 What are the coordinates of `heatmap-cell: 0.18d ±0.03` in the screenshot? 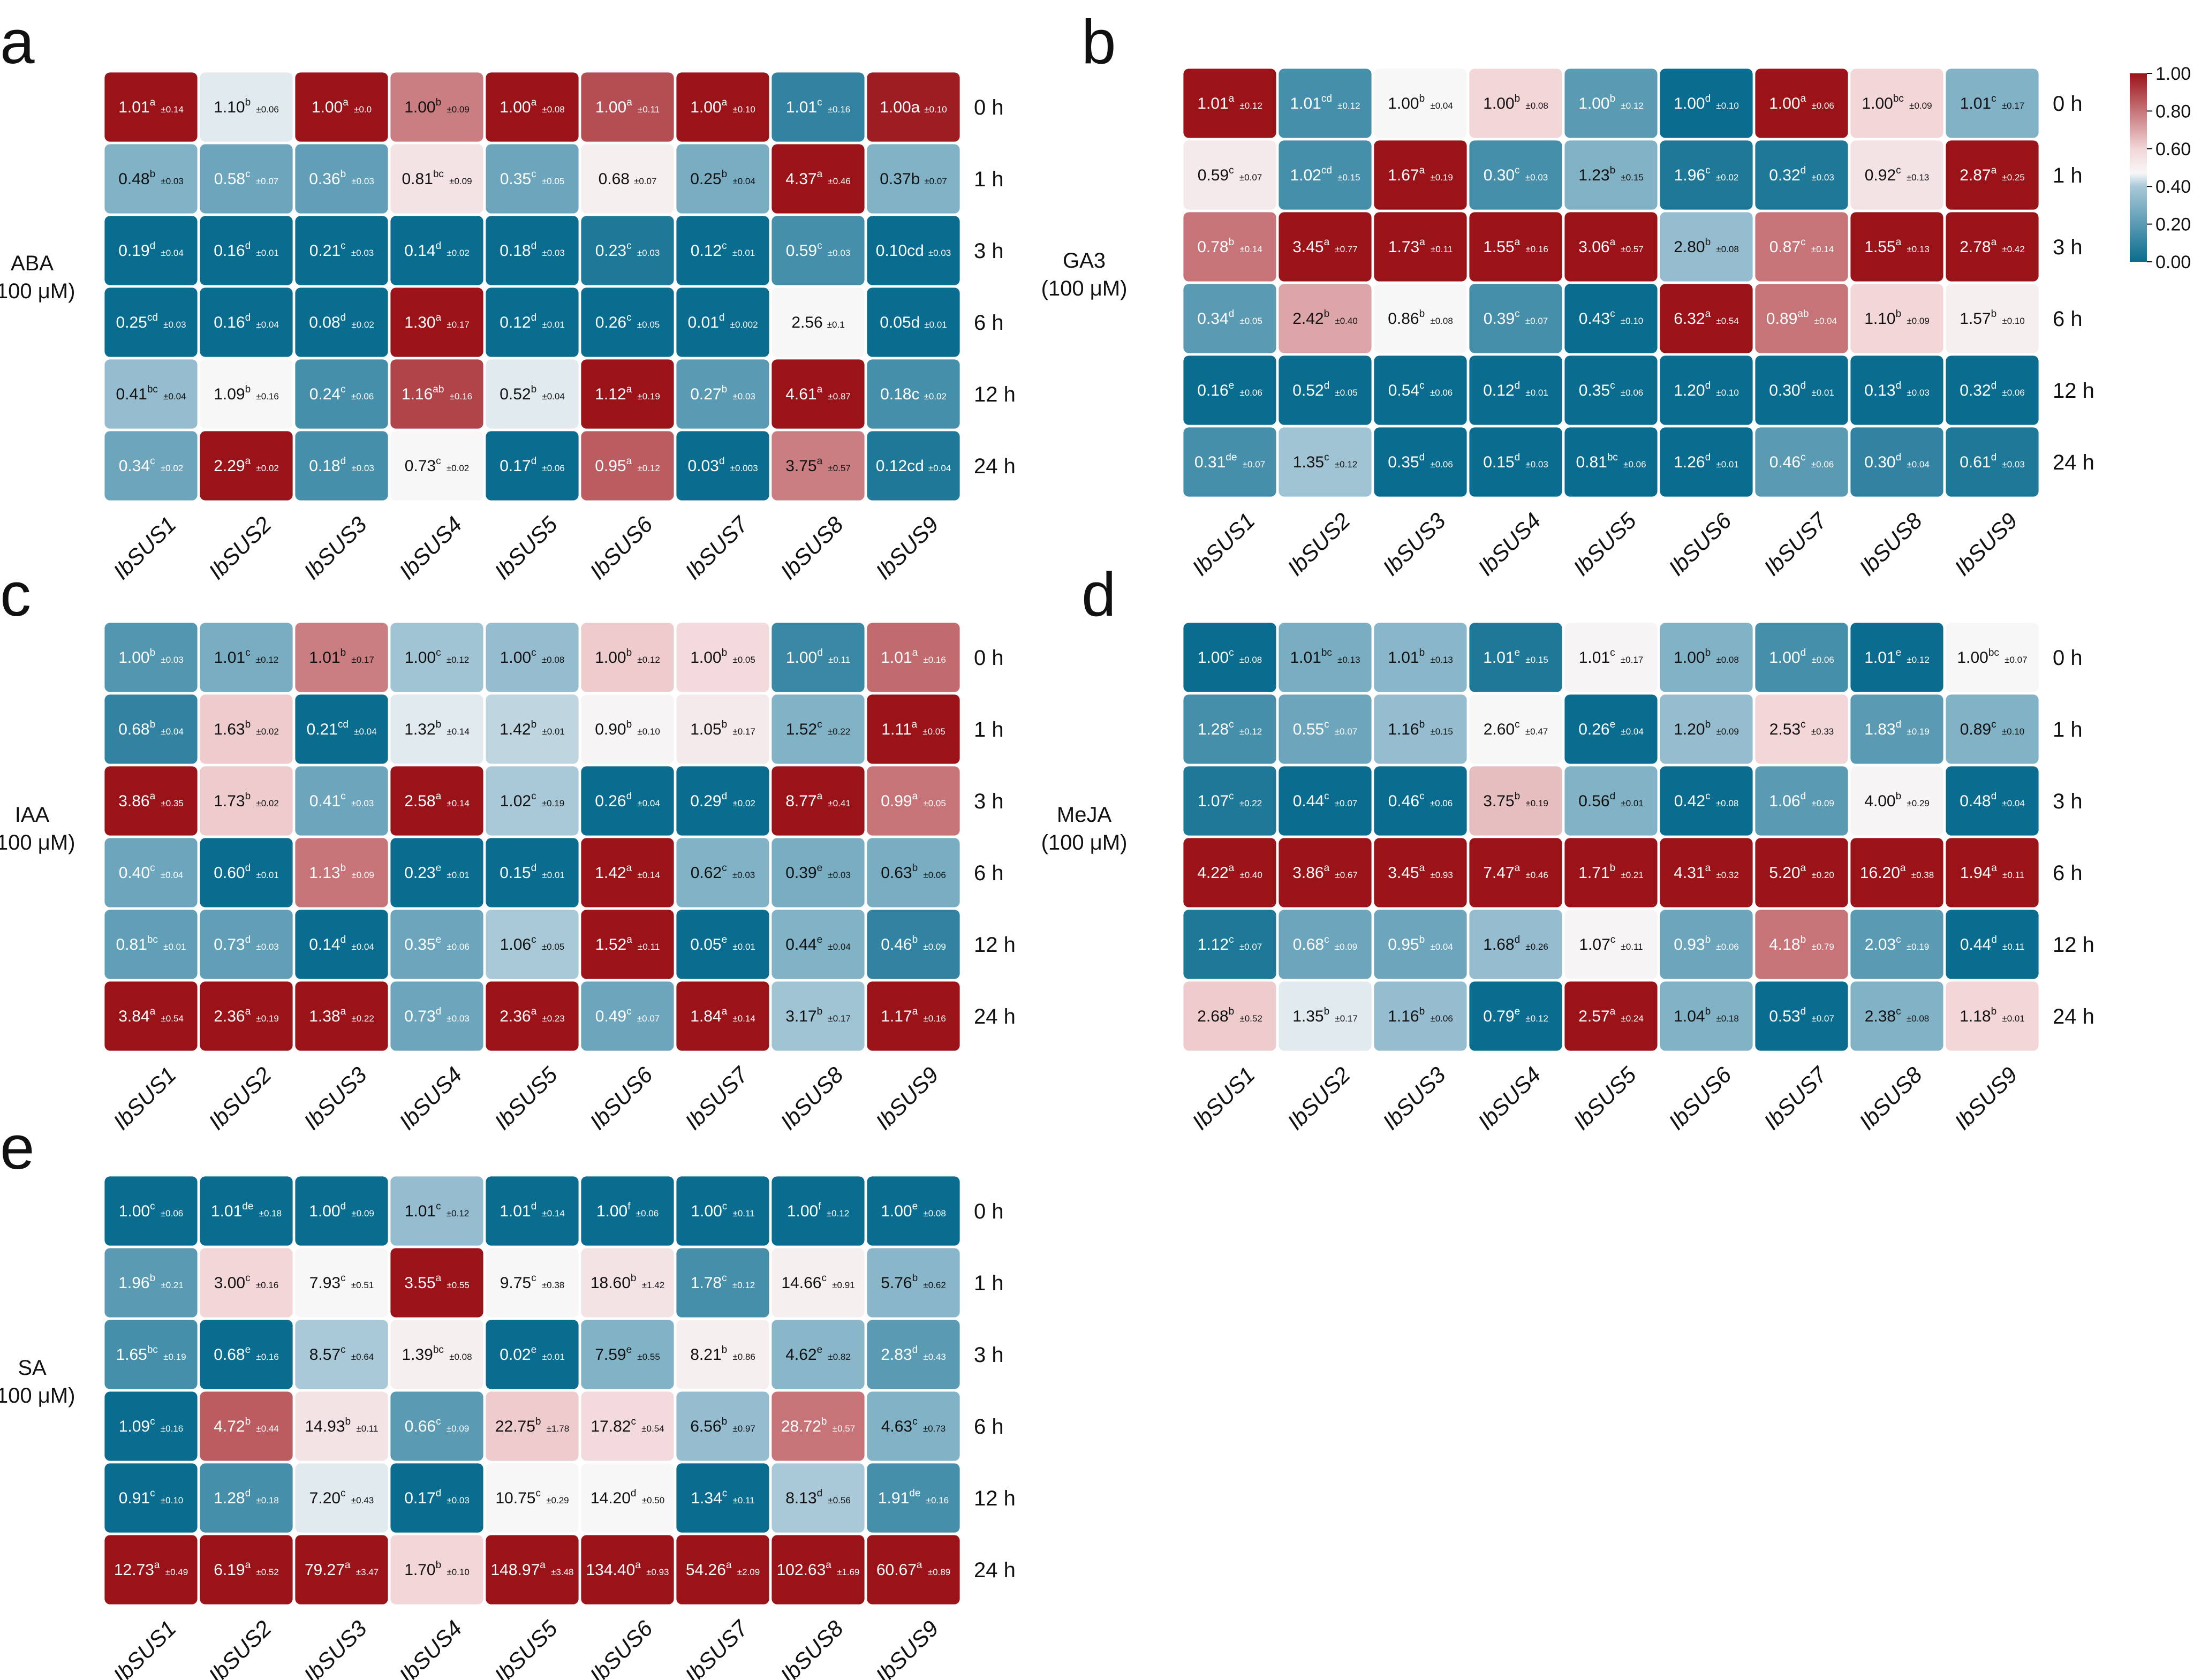 It's located at (341, 466).